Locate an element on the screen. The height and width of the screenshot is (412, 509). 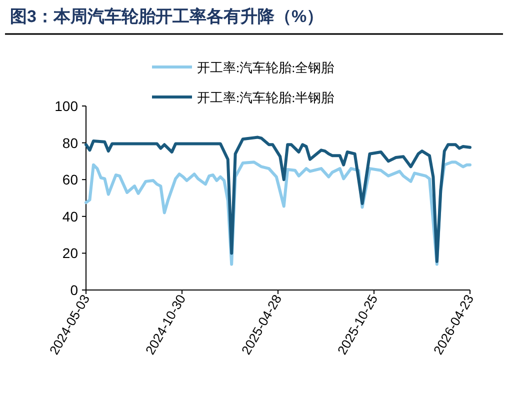
y-tick-label: 80 is located at coordinates (70, 142).